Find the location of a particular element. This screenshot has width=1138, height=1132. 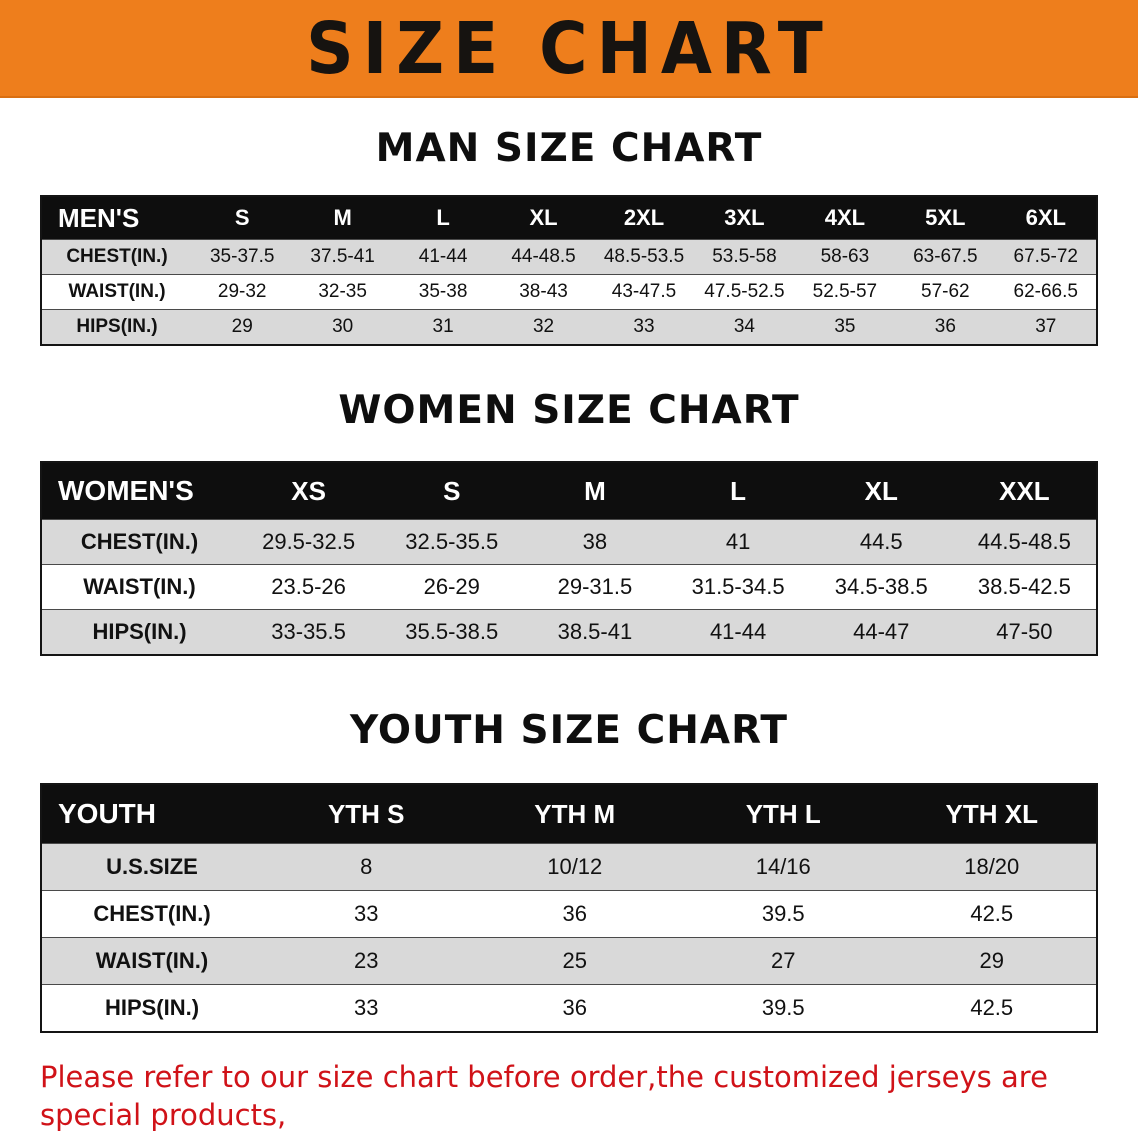

table-cell: 27 is located at coordinates (783, 960).